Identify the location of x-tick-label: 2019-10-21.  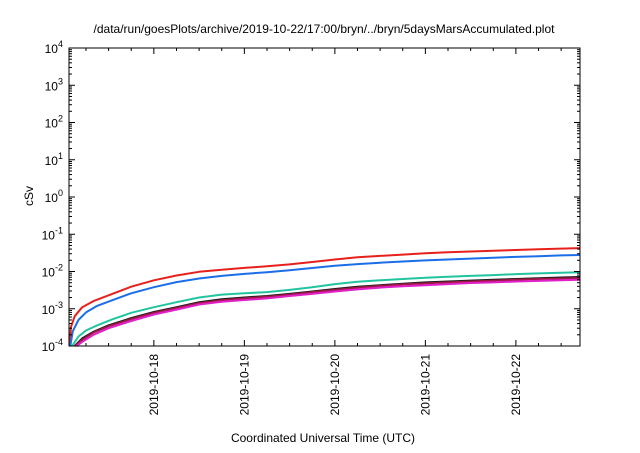
(425, 385).